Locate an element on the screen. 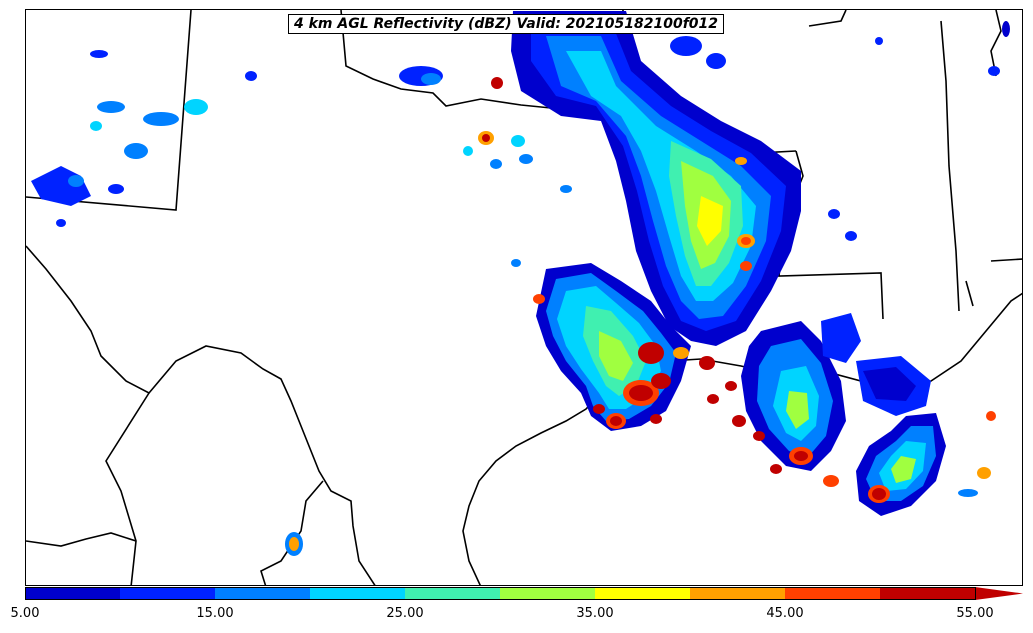 The width and height of the screenshot is (1033, 633). al-fl-border is located at coordinates (993, 282).